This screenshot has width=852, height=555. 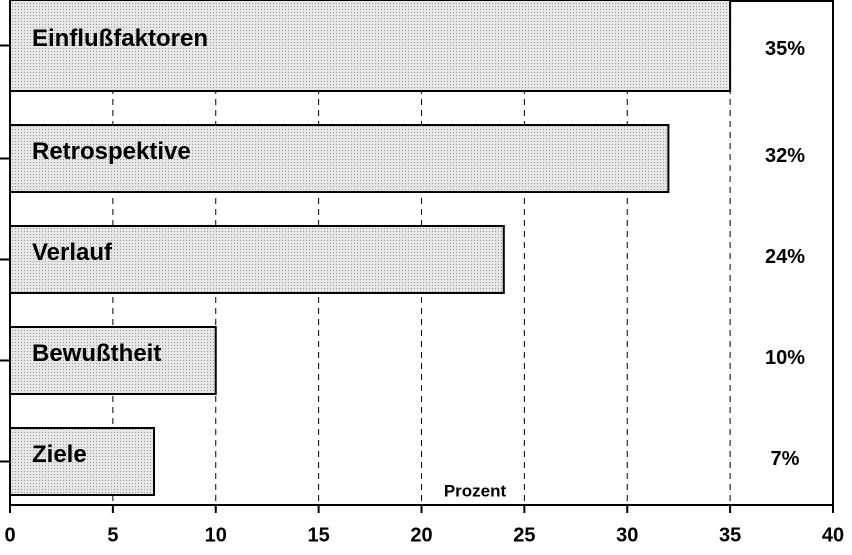 I want to click on x-tick-label: 30, so click(x=627, y=535).